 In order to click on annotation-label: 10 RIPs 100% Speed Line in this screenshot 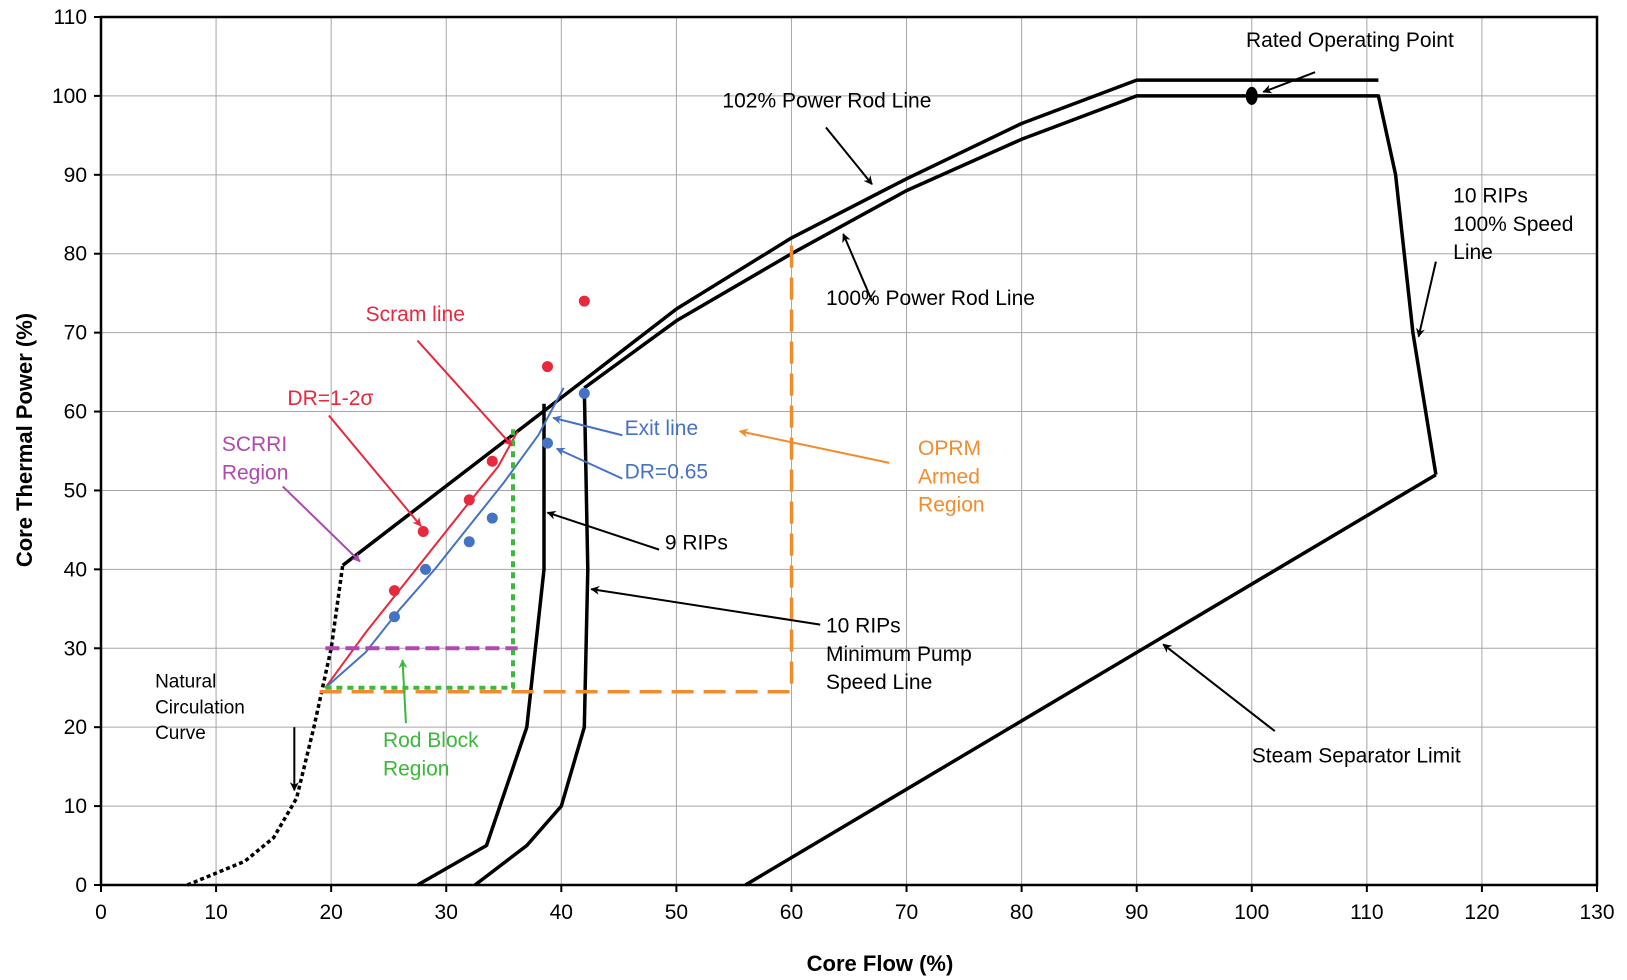, I will do `click(1513, 224)`.